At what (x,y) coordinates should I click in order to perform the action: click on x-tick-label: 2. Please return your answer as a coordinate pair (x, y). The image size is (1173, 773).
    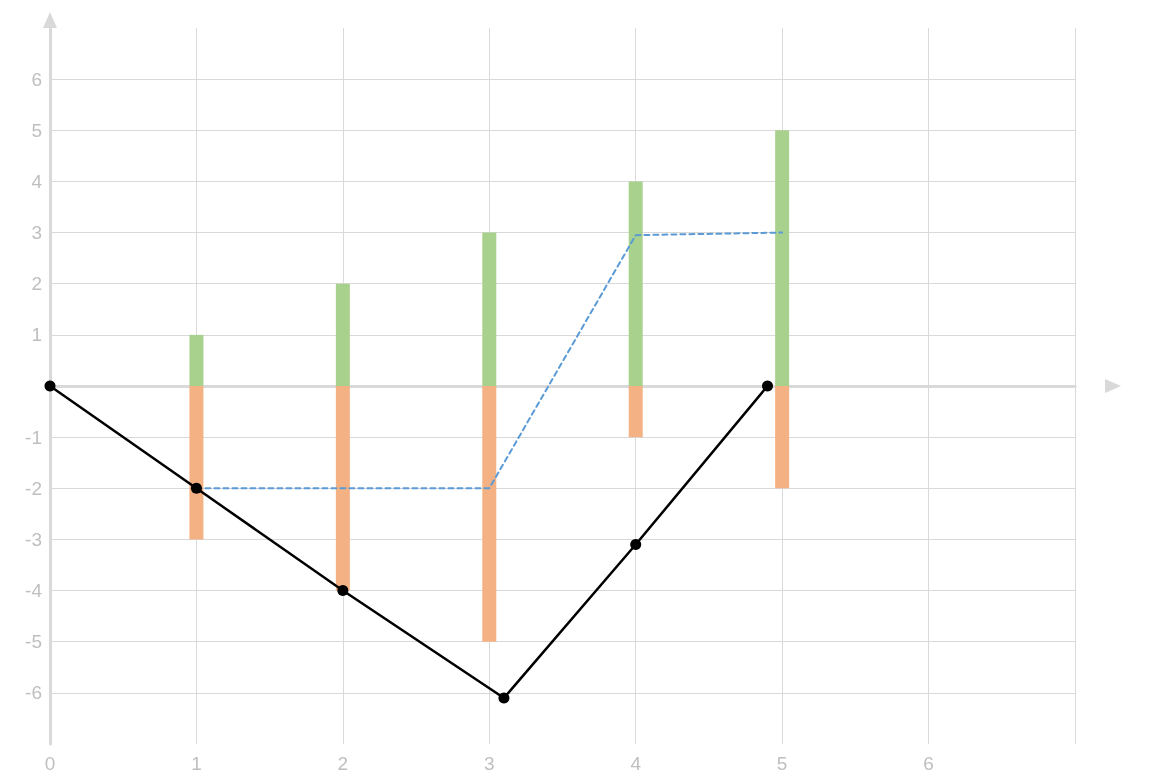
    Looking at the image, I should click on (343, 763).